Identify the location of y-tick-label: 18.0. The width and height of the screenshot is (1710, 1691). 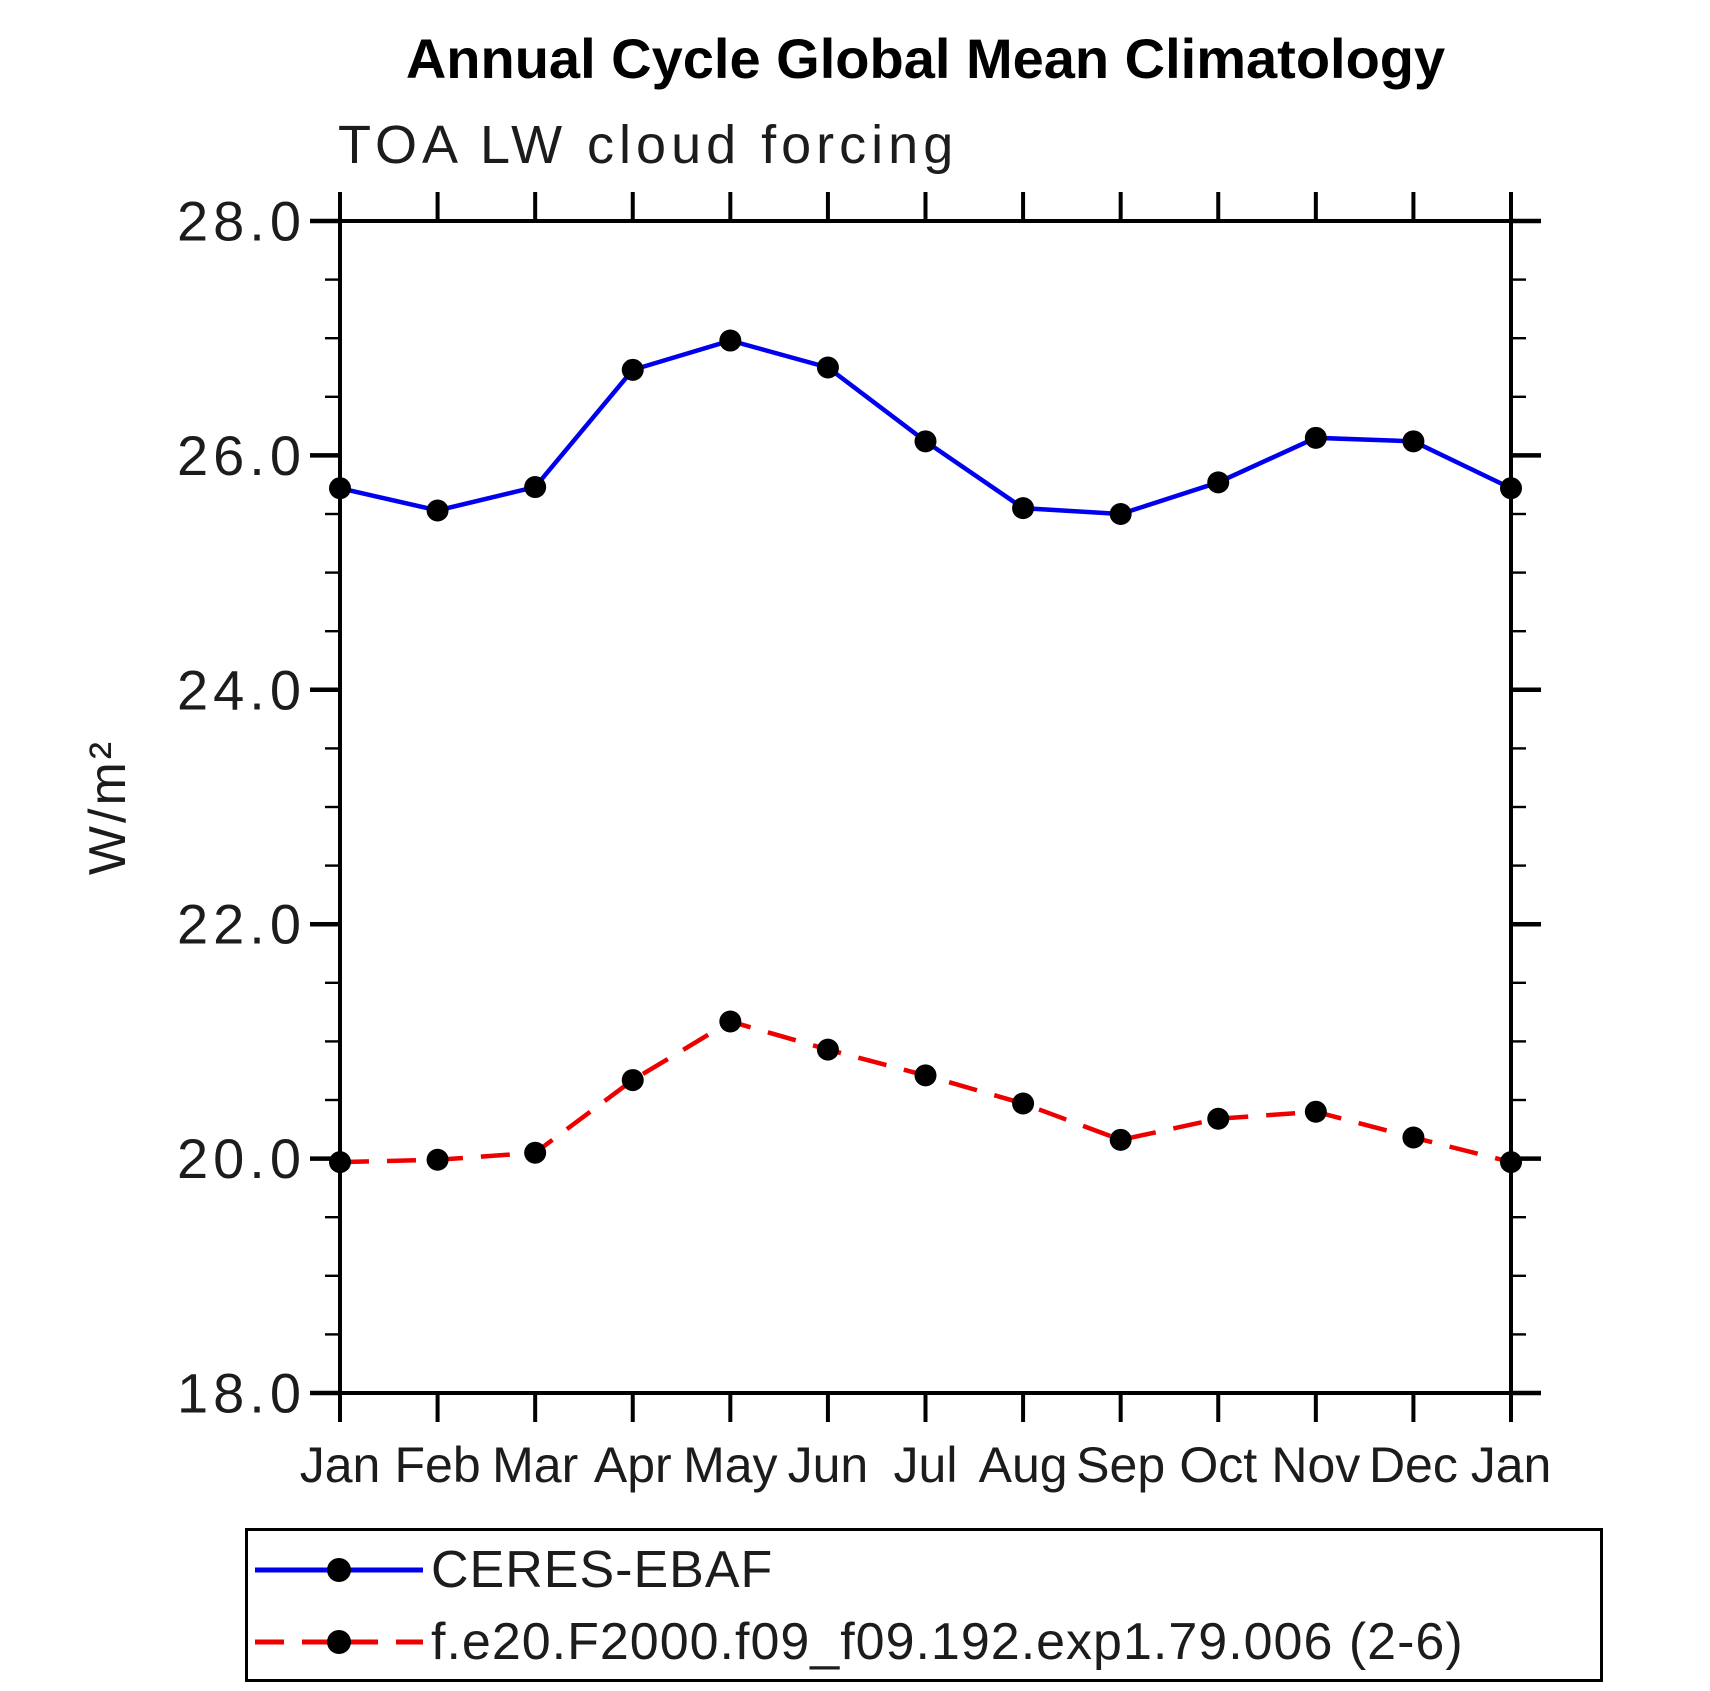
(241, 1393).